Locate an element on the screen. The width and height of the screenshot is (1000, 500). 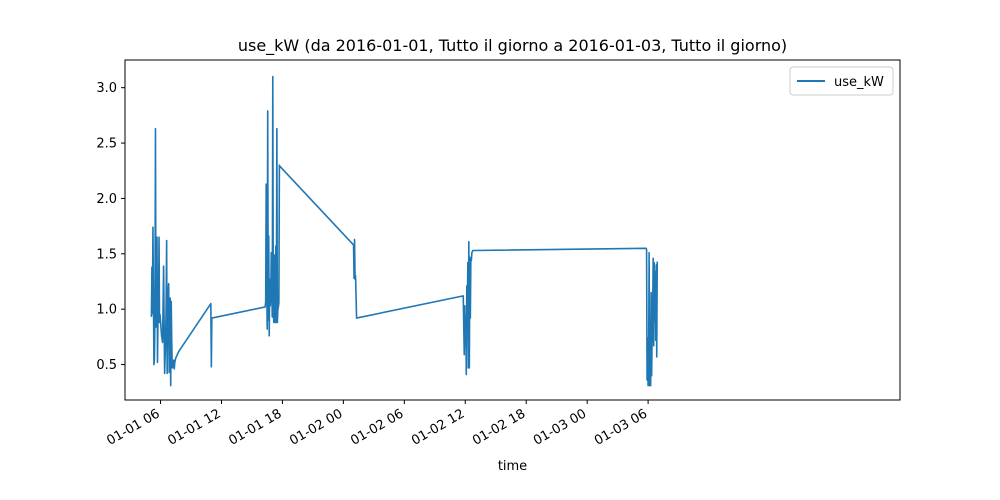
y-tick-label: 3.0 is located at coordinates (106, 88).